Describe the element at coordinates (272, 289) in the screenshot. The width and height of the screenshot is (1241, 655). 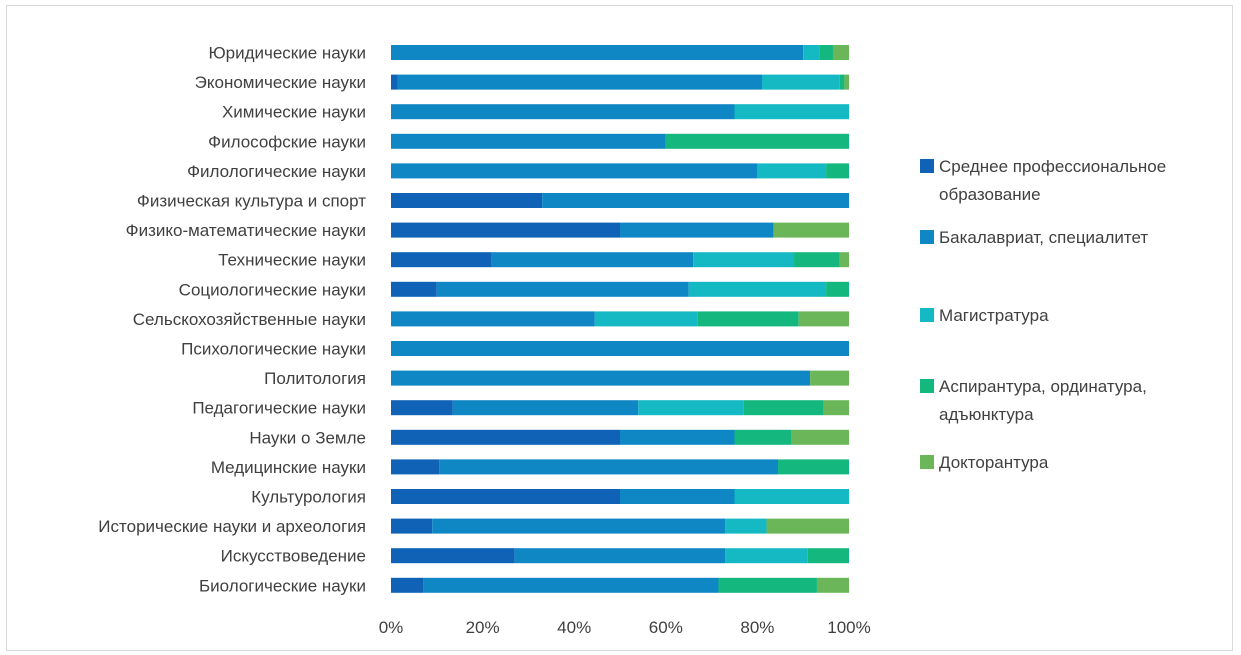
I see `category-label: Социологические науки` at that location.